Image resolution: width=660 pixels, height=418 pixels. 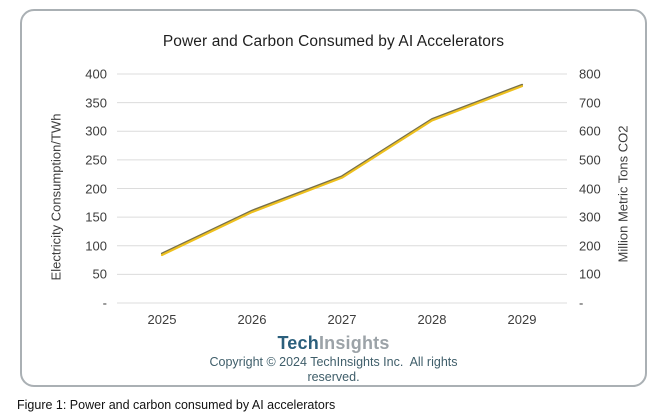 I want to click on x-axis-label: 2027, so click(x=342, y=319).